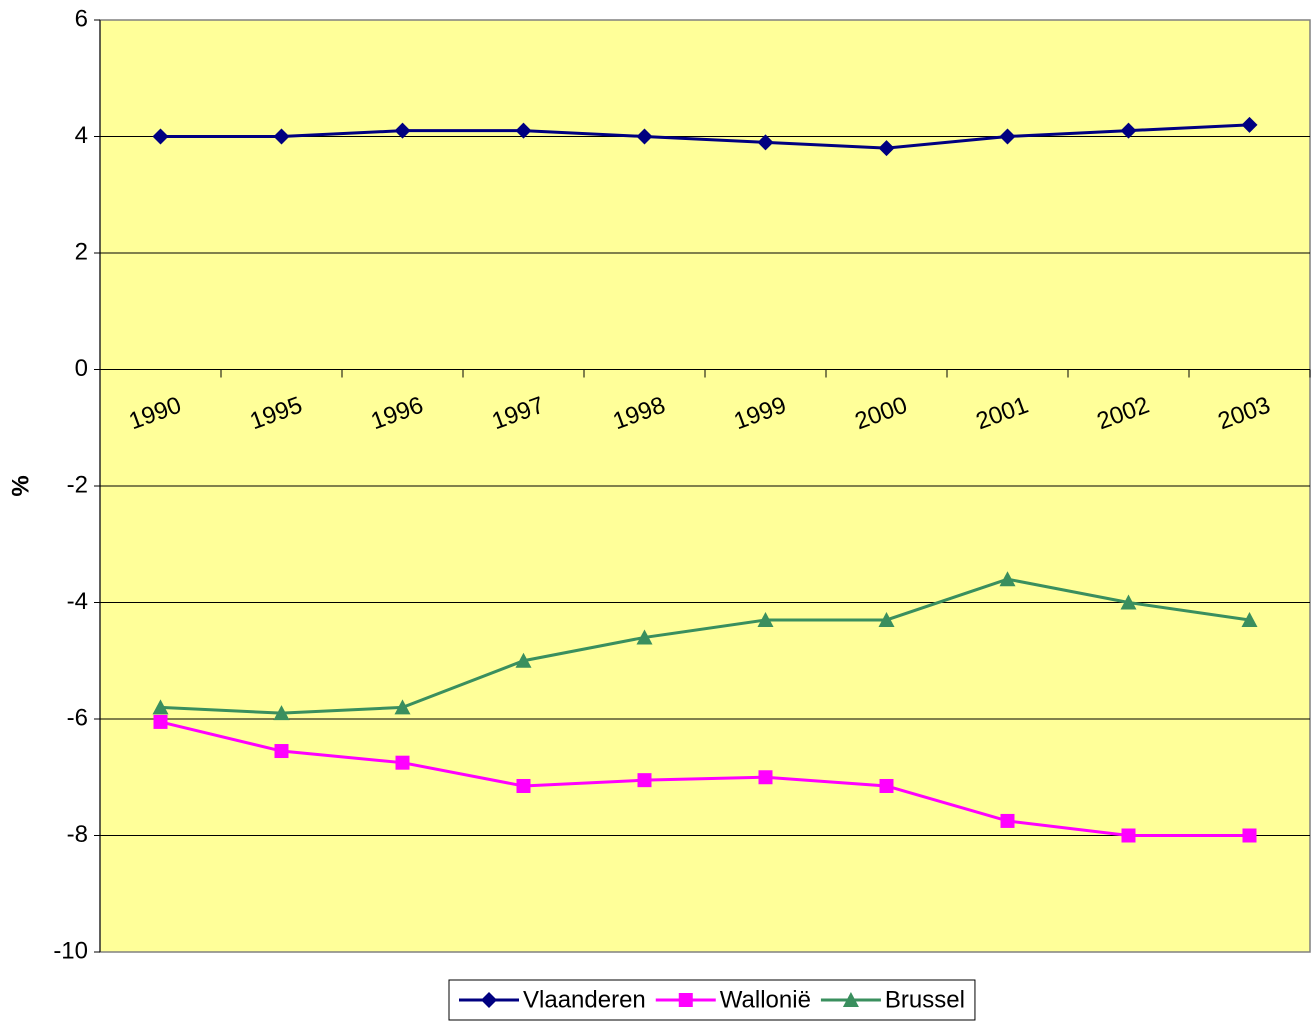 The width and height of the screenshot is (1315, 1023). I want to click on y-tick-label: 4, so click(81, 135).